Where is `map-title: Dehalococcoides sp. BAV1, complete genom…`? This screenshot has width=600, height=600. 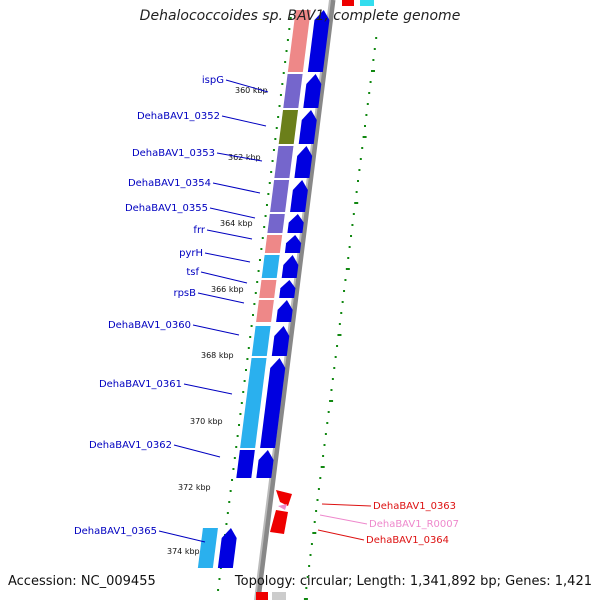 map-title: Dehalococcoides sp. BAV1, complete genom… is located at coordinates (300, 16).